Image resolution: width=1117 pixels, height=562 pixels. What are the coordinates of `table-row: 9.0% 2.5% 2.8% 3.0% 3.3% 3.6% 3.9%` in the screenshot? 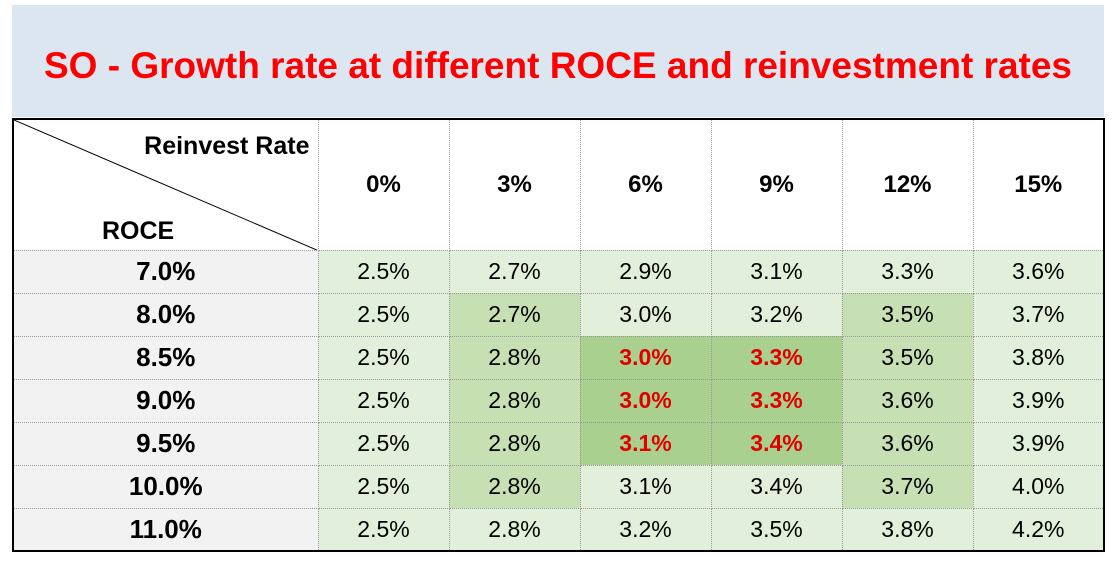 It's located at (559, 401).